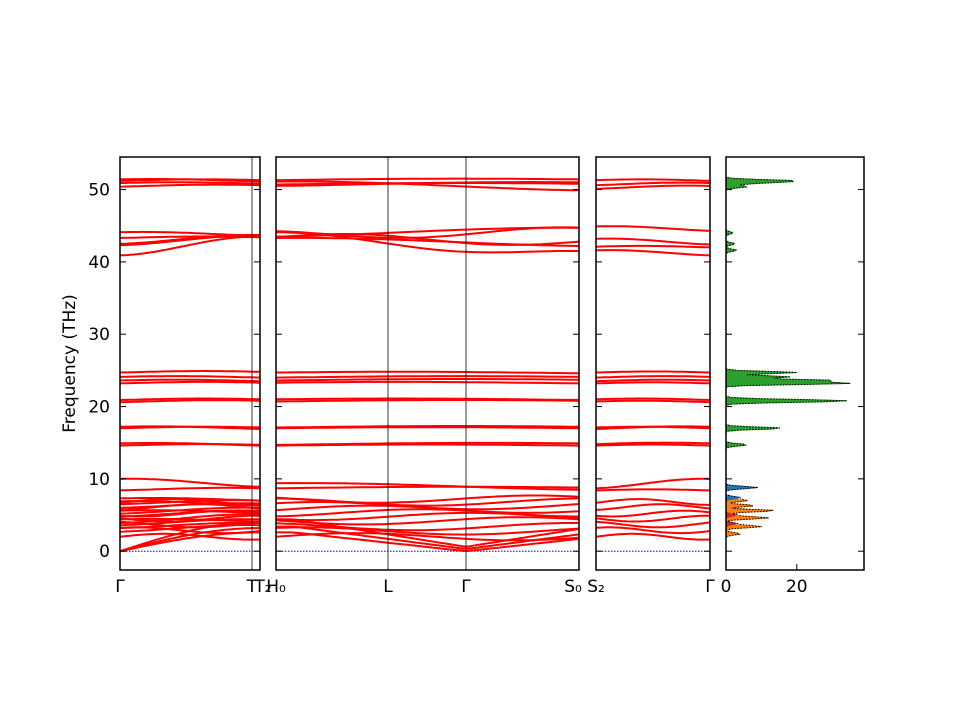 The width and height of the screenshot is (960, 720). What do you see at coordinates (573, 587) in the screenshot?
I see `x-tick-label: S₀` at bounding box center [573, 587].